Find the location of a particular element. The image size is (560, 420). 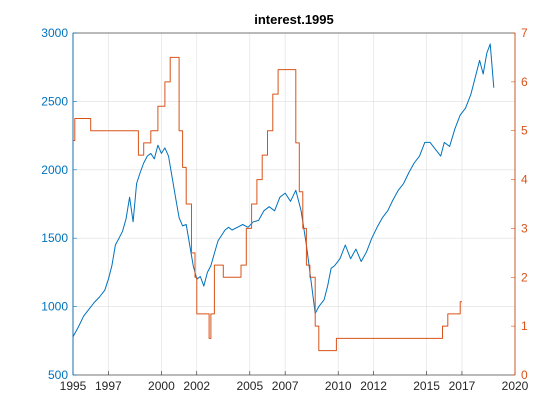

right-y-tick-label: 5 is located at coordinates (524, 131).